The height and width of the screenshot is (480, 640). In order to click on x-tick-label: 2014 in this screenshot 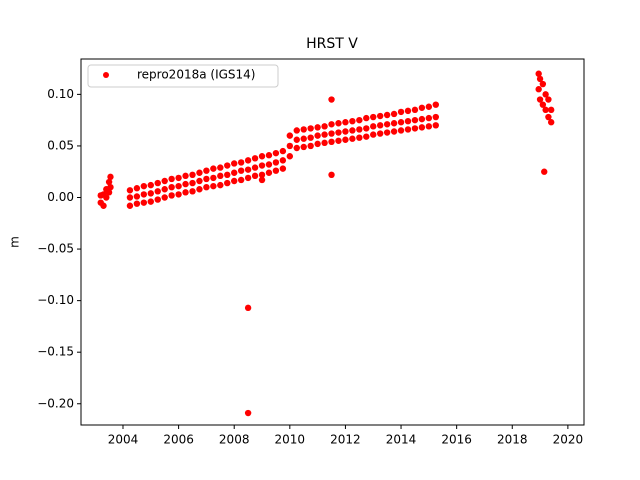, I will do `click(401, 440)`.